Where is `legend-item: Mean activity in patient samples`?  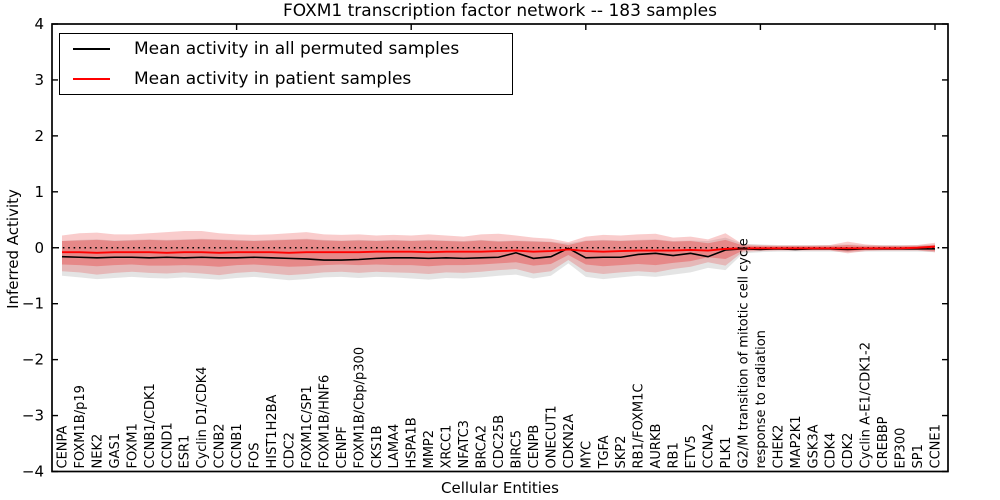 legend-item: Mean activity in patient samples is located at coordinates (286, 79).